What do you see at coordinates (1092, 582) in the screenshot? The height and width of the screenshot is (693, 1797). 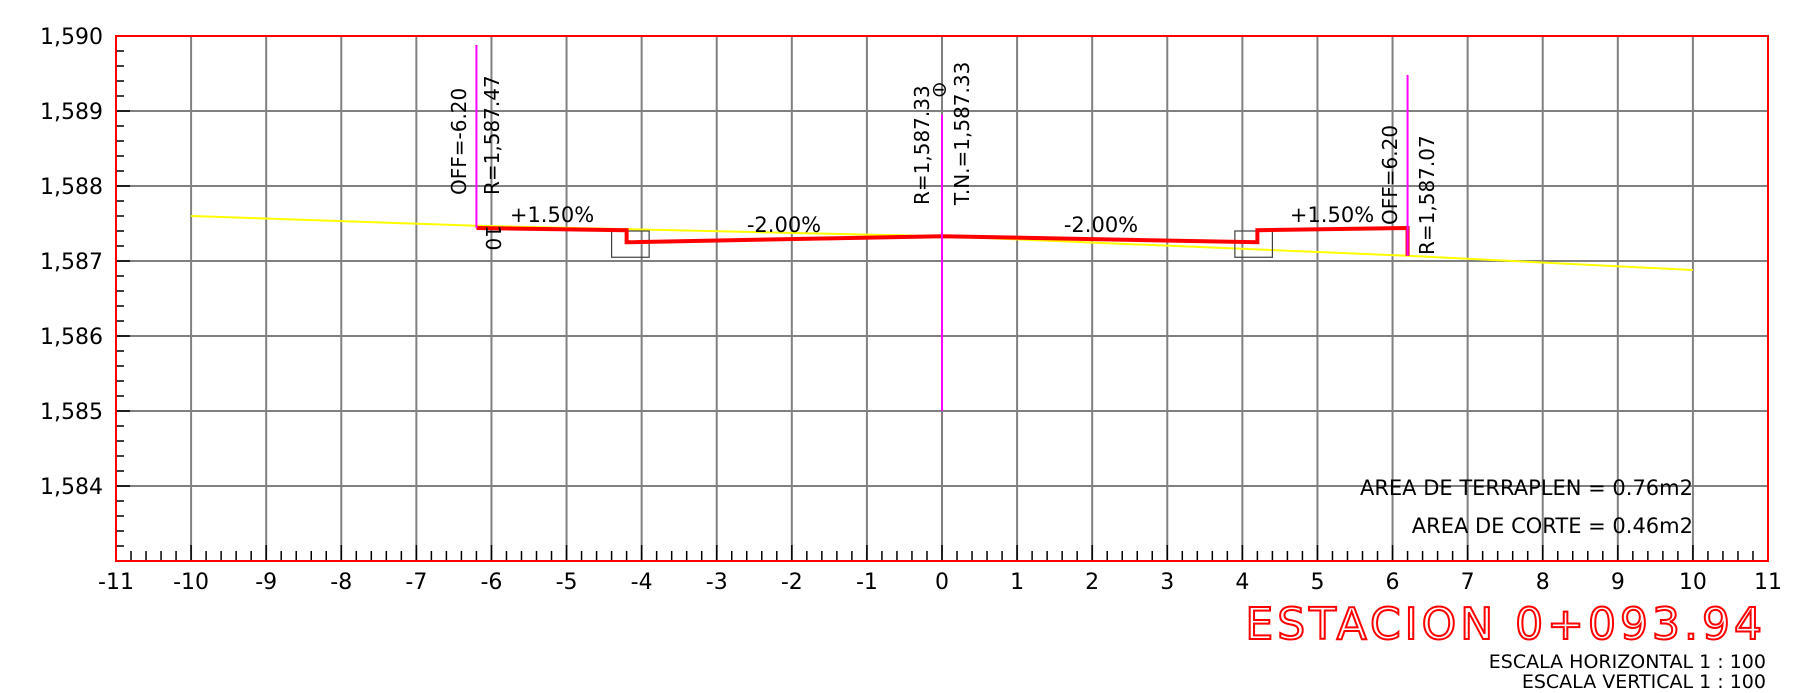 I see `x-tick-label: 2` at bounding box center [1092, 582].